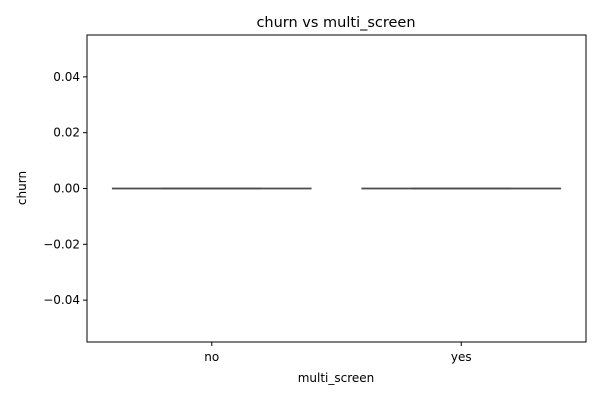  What do you see at coordinates (211, 357) in the screenshot?
I see `x-tick-label: no` at bounding box center [211, 357].